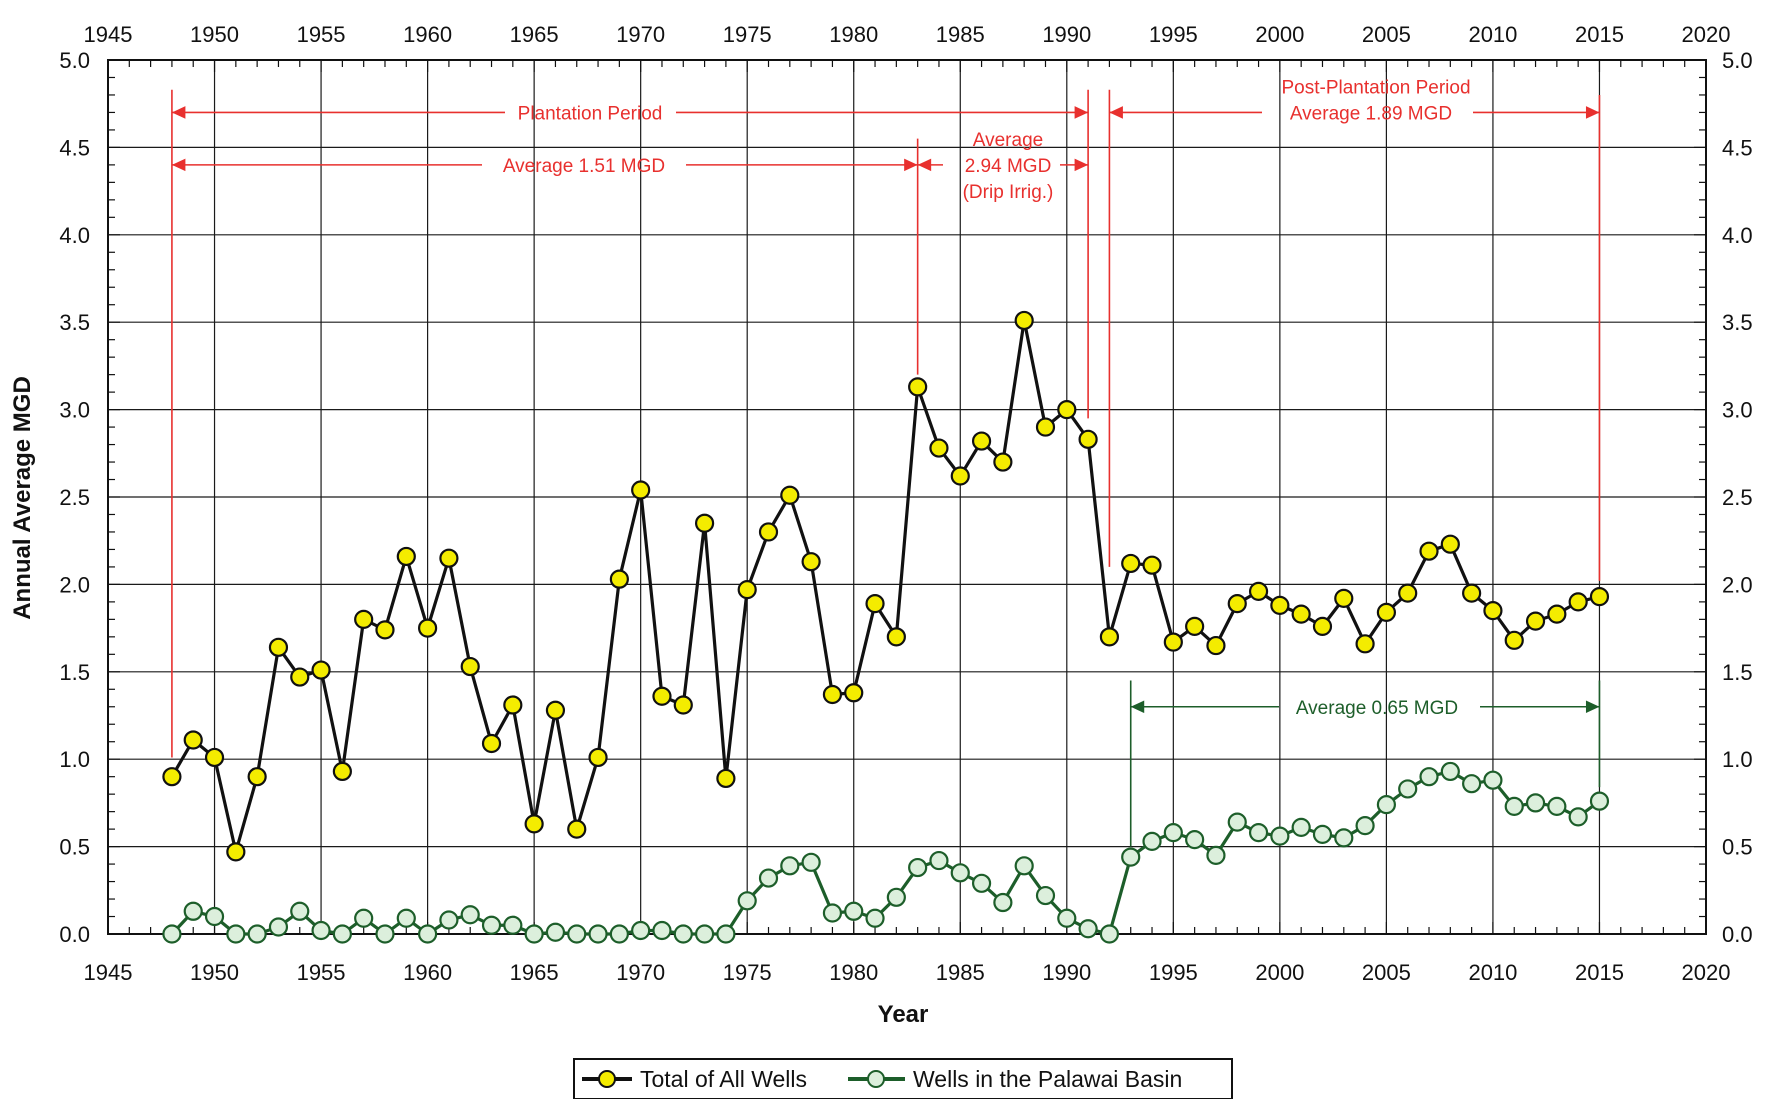 This screenshot has width=1776, height=1099. What do you see at coordinates (853, 972) in the screenshot?
I see `x-tick-label-bottom: 1980` at bounding box center [853, 972].